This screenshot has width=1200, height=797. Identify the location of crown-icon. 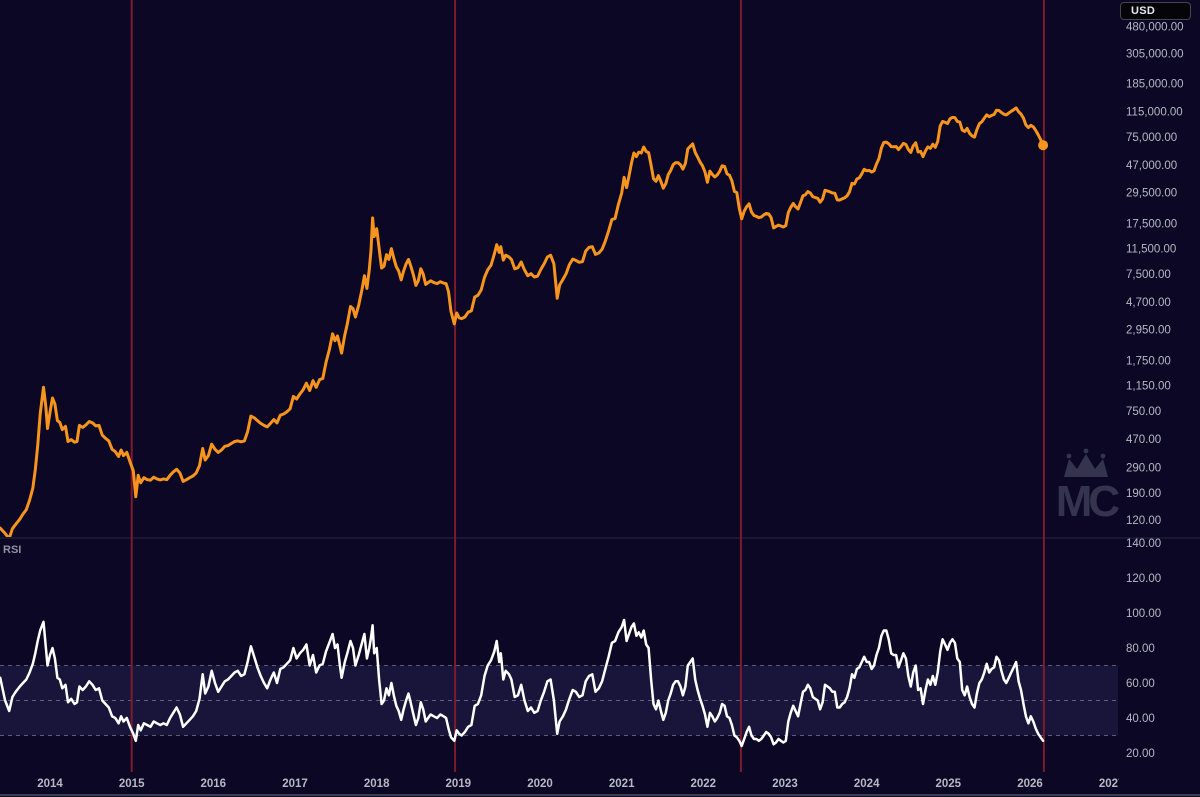
(1086, 462).